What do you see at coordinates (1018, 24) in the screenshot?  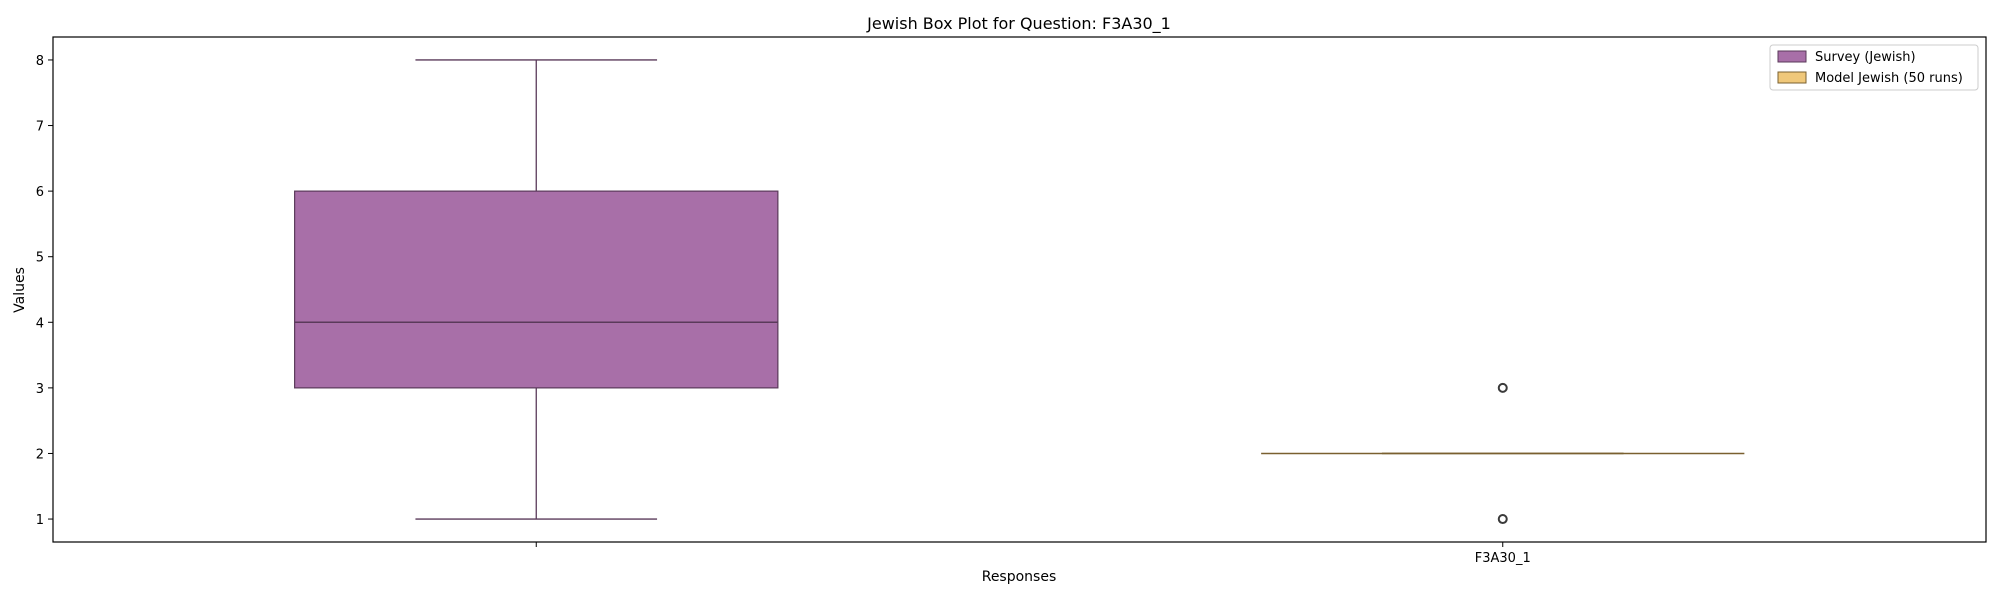 I see `chart-title: Jewish Box Plot for Question: F3A30_1` at bounding box center [1018, 24].